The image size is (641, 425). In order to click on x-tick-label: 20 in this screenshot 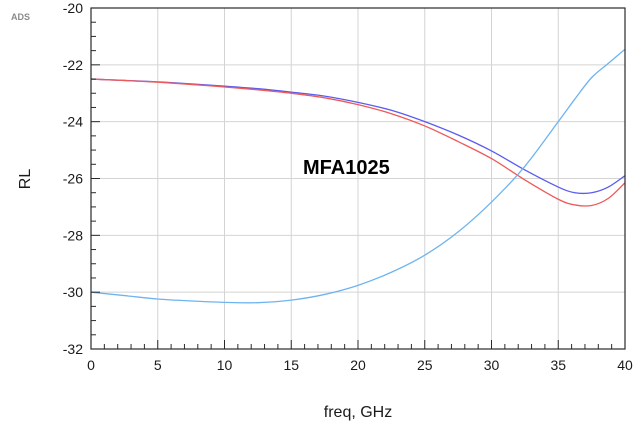, I will do `click(358, 365)`.